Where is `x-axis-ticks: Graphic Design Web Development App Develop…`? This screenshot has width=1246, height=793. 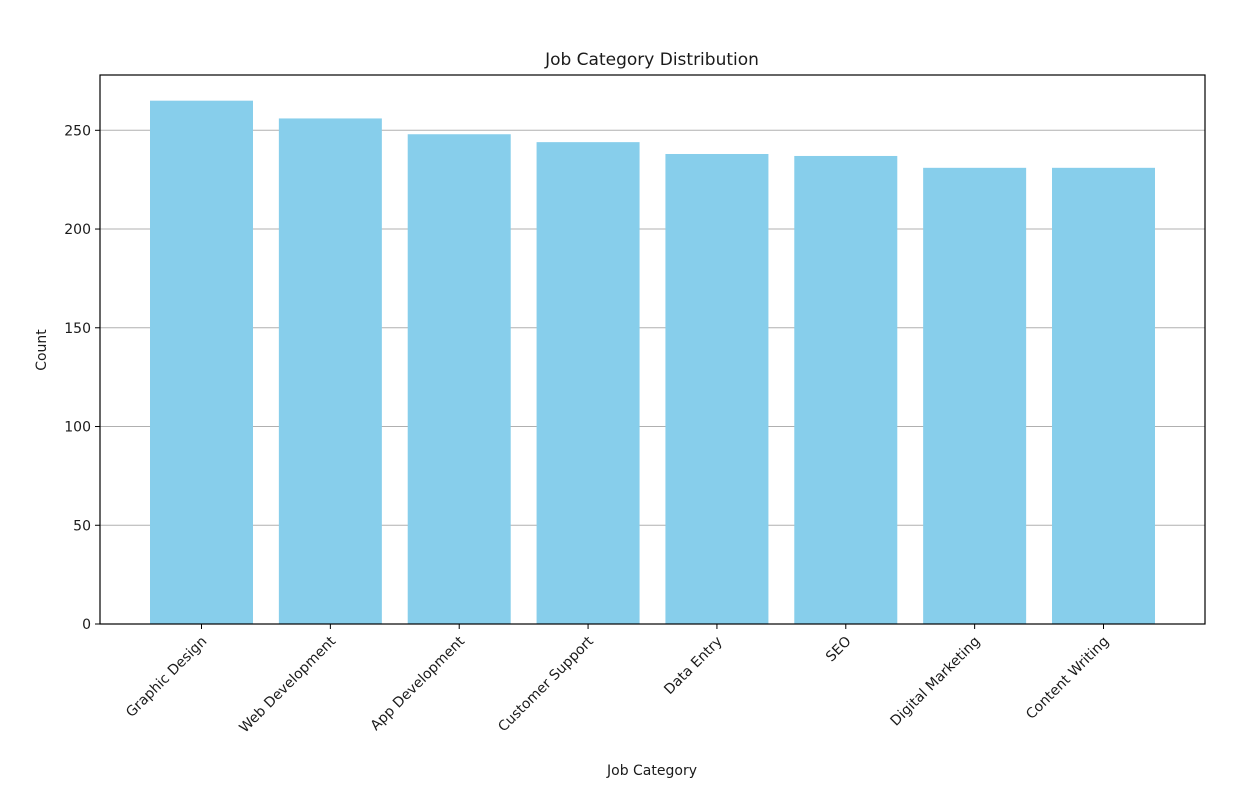 x-axis-ticks: Graphic Design Web Development App Develop… is located at coordinates (617, 680).